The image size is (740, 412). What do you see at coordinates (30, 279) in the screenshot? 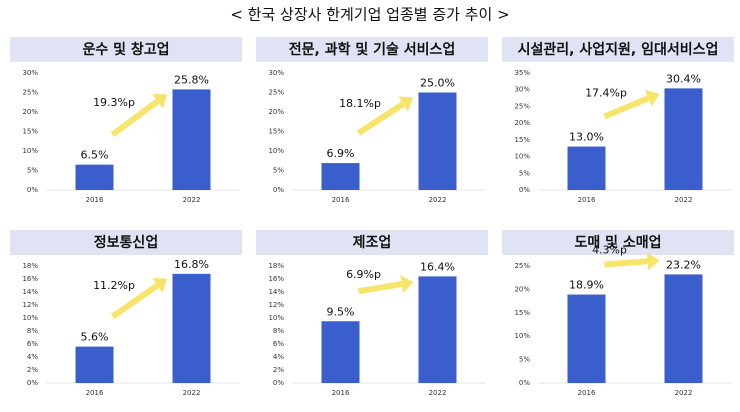
I see `y-tick-label: 16%` at bounding box center [30, 279].